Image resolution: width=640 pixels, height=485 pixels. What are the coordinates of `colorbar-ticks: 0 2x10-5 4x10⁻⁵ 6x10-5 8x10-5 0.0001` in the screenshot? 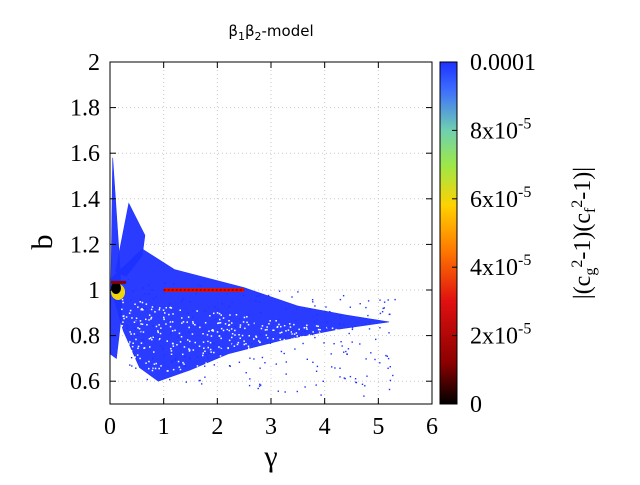 It's located at (494, 234).